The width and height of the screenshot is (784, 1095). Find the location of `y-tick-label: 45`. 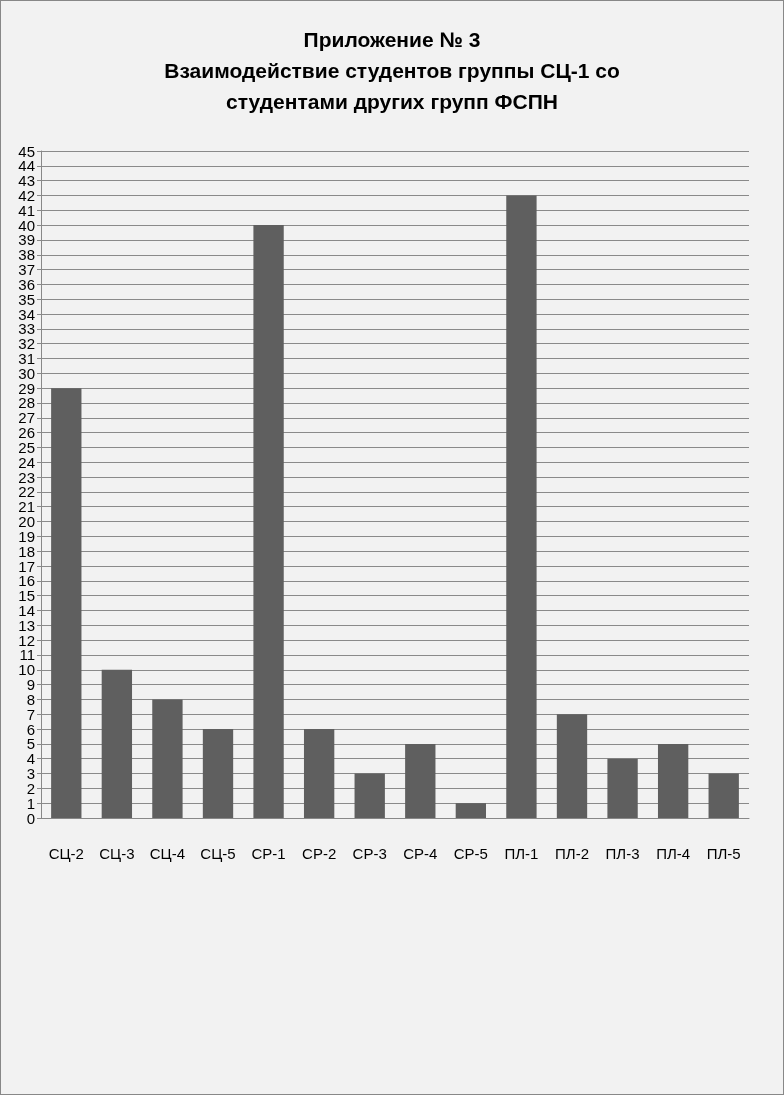

y-tick-label: 45 is located at coordinates (26, 151).